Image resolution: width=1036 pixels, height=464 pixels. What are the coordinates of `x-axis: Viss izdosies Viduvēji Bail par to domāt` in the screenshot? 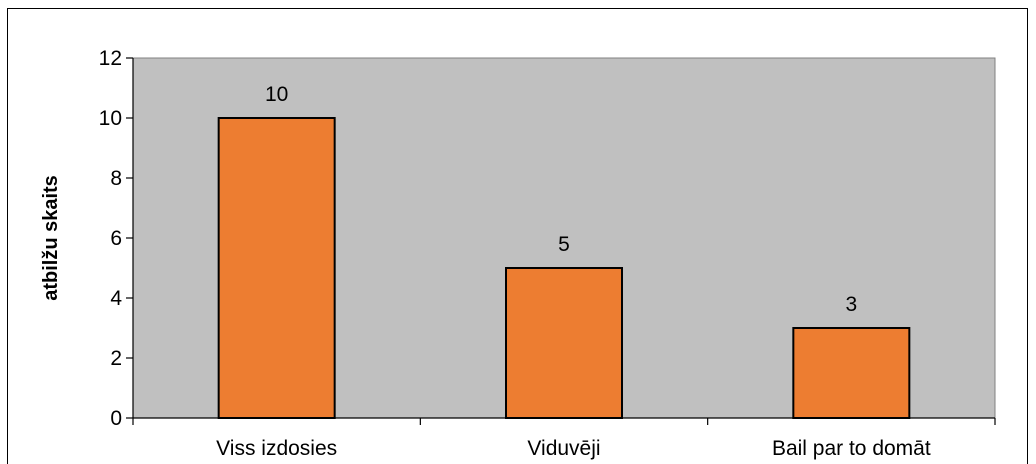 It's located at (564, 438).